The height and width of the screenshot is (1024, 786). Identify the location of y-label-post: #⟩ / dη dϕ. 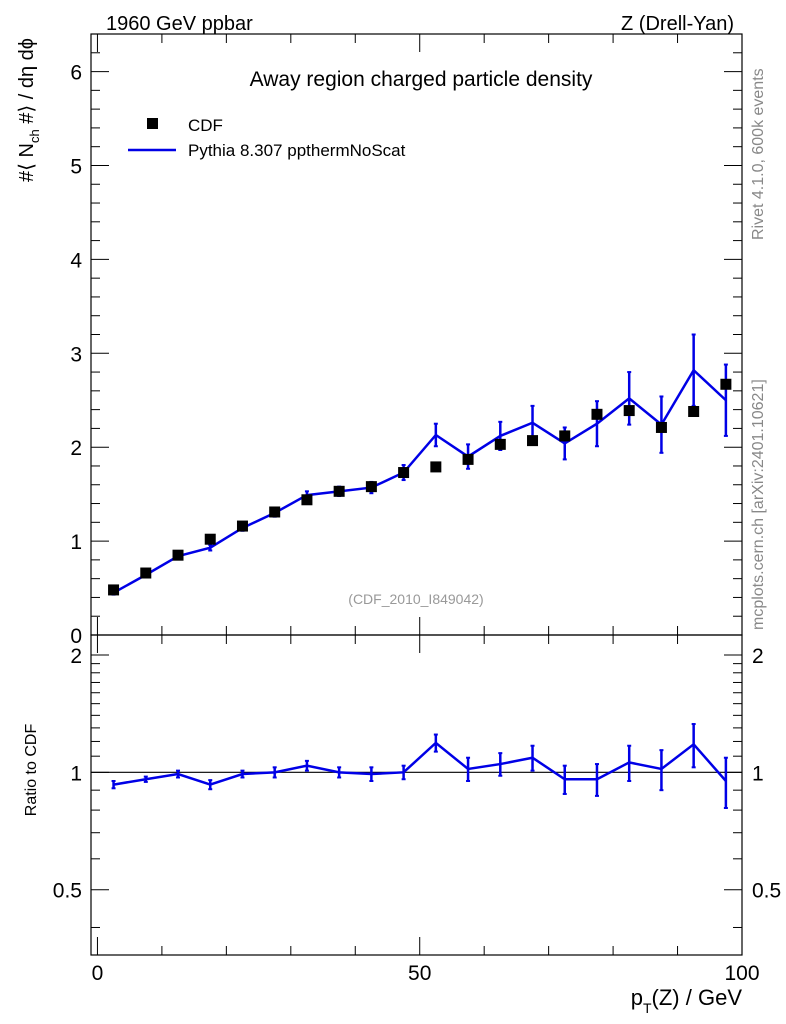
(27, 83).